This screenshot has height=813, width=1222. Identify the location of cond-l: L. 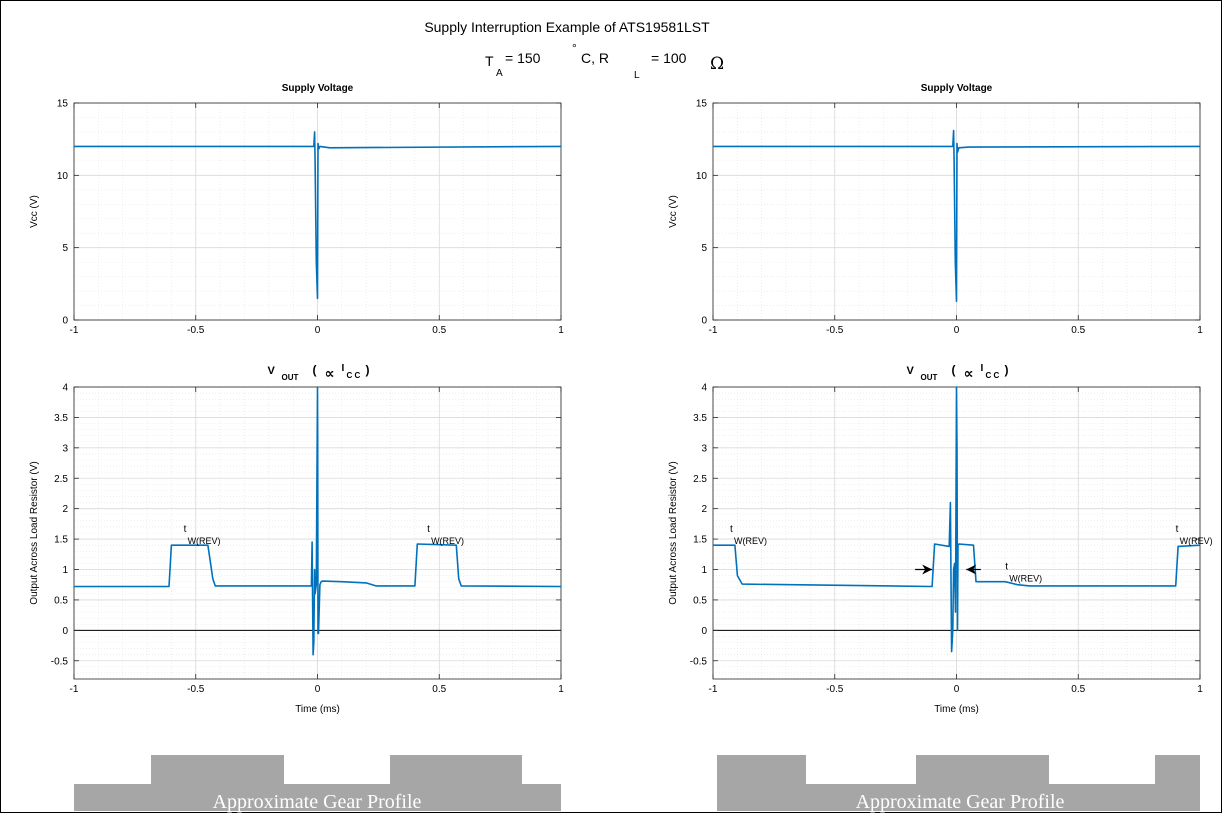
(637, 75).